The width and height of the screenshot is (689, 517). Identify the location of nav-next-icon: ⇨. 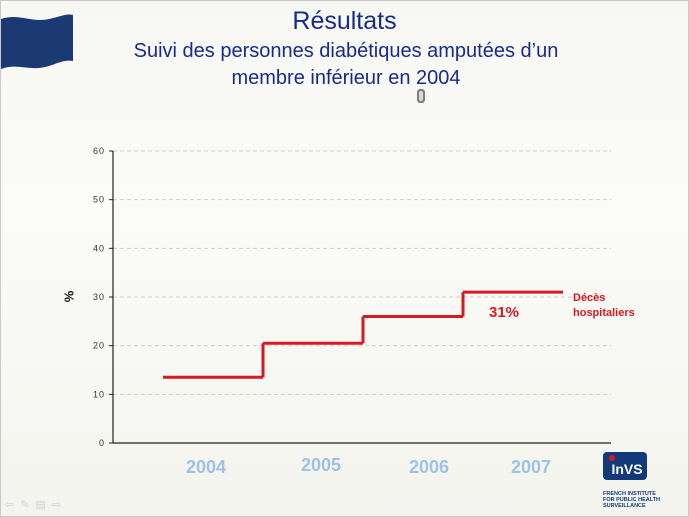
(56, 505).